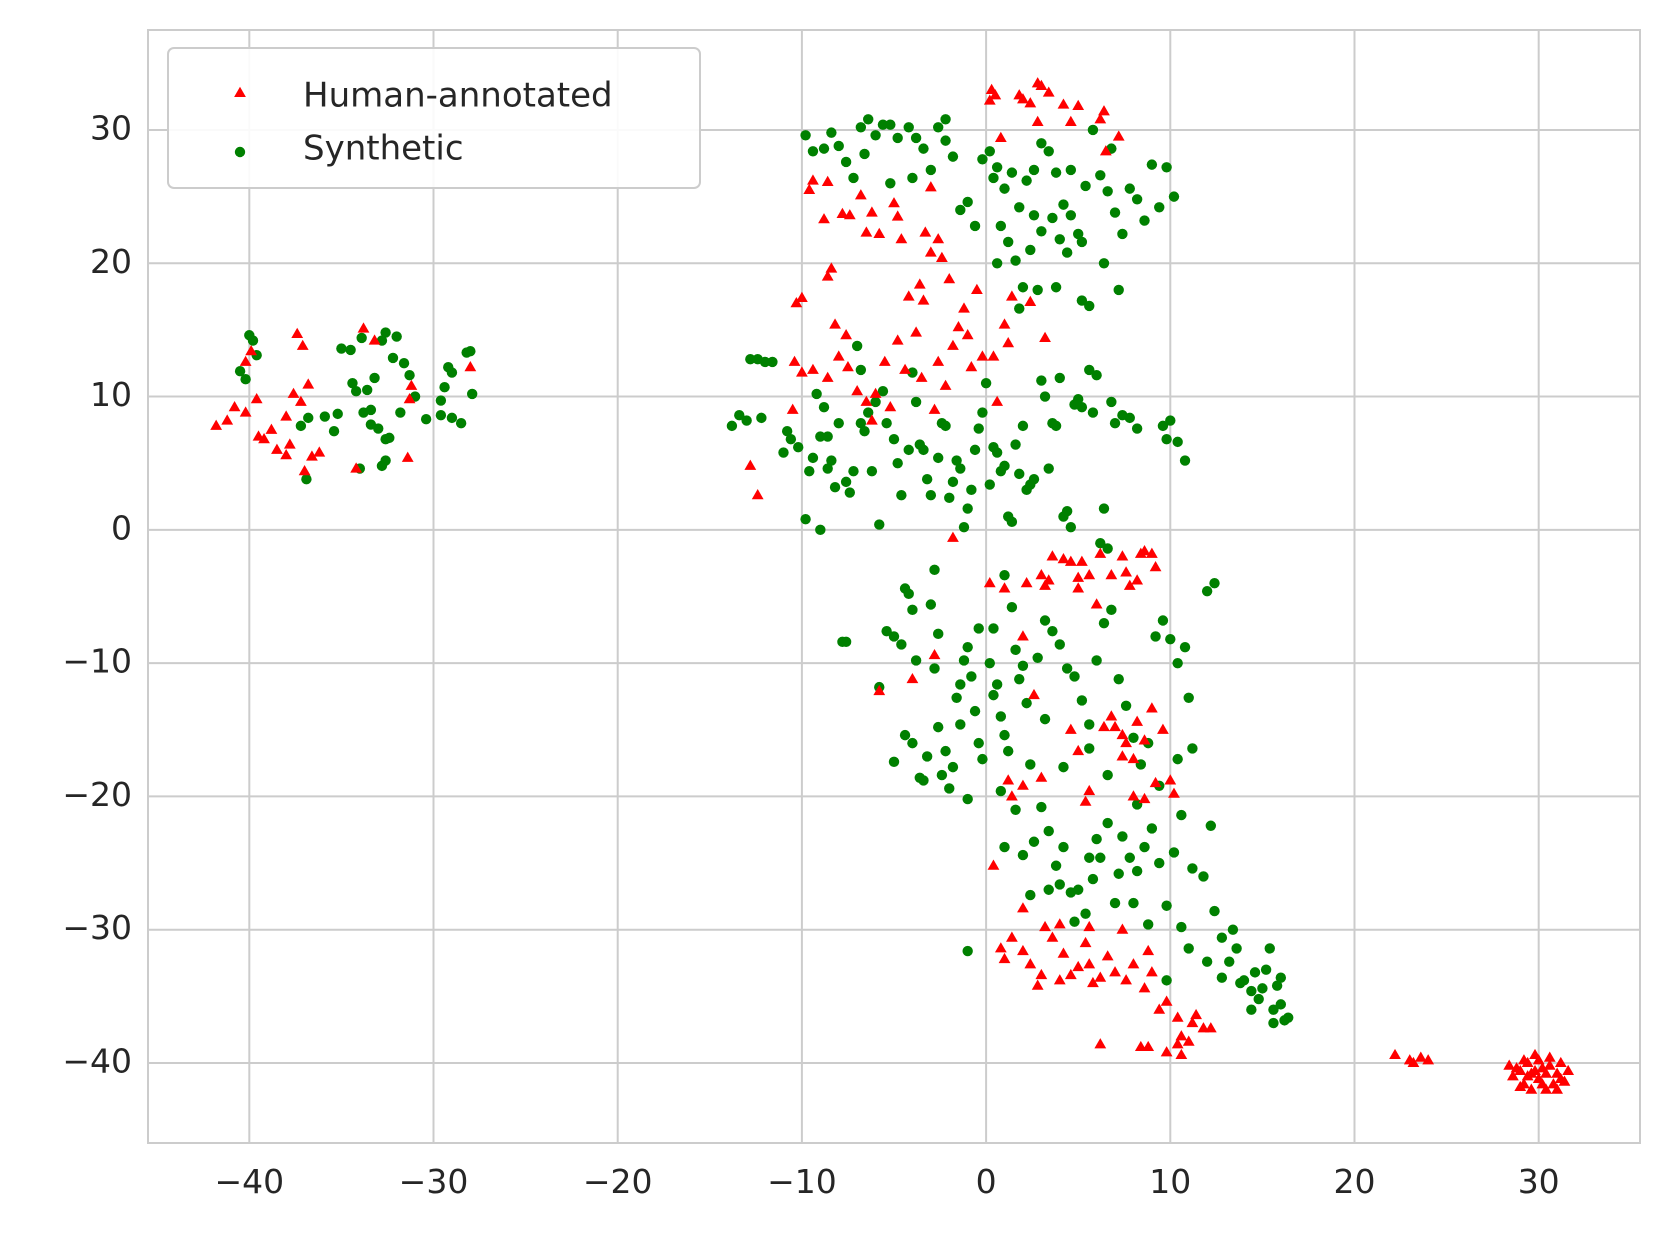 Image resolution: width=1665 pixels, height=1239 pixels. Describe the element at coordinates (97, 794) in the screenshot. I see `y-tick-label: −20` at that location.